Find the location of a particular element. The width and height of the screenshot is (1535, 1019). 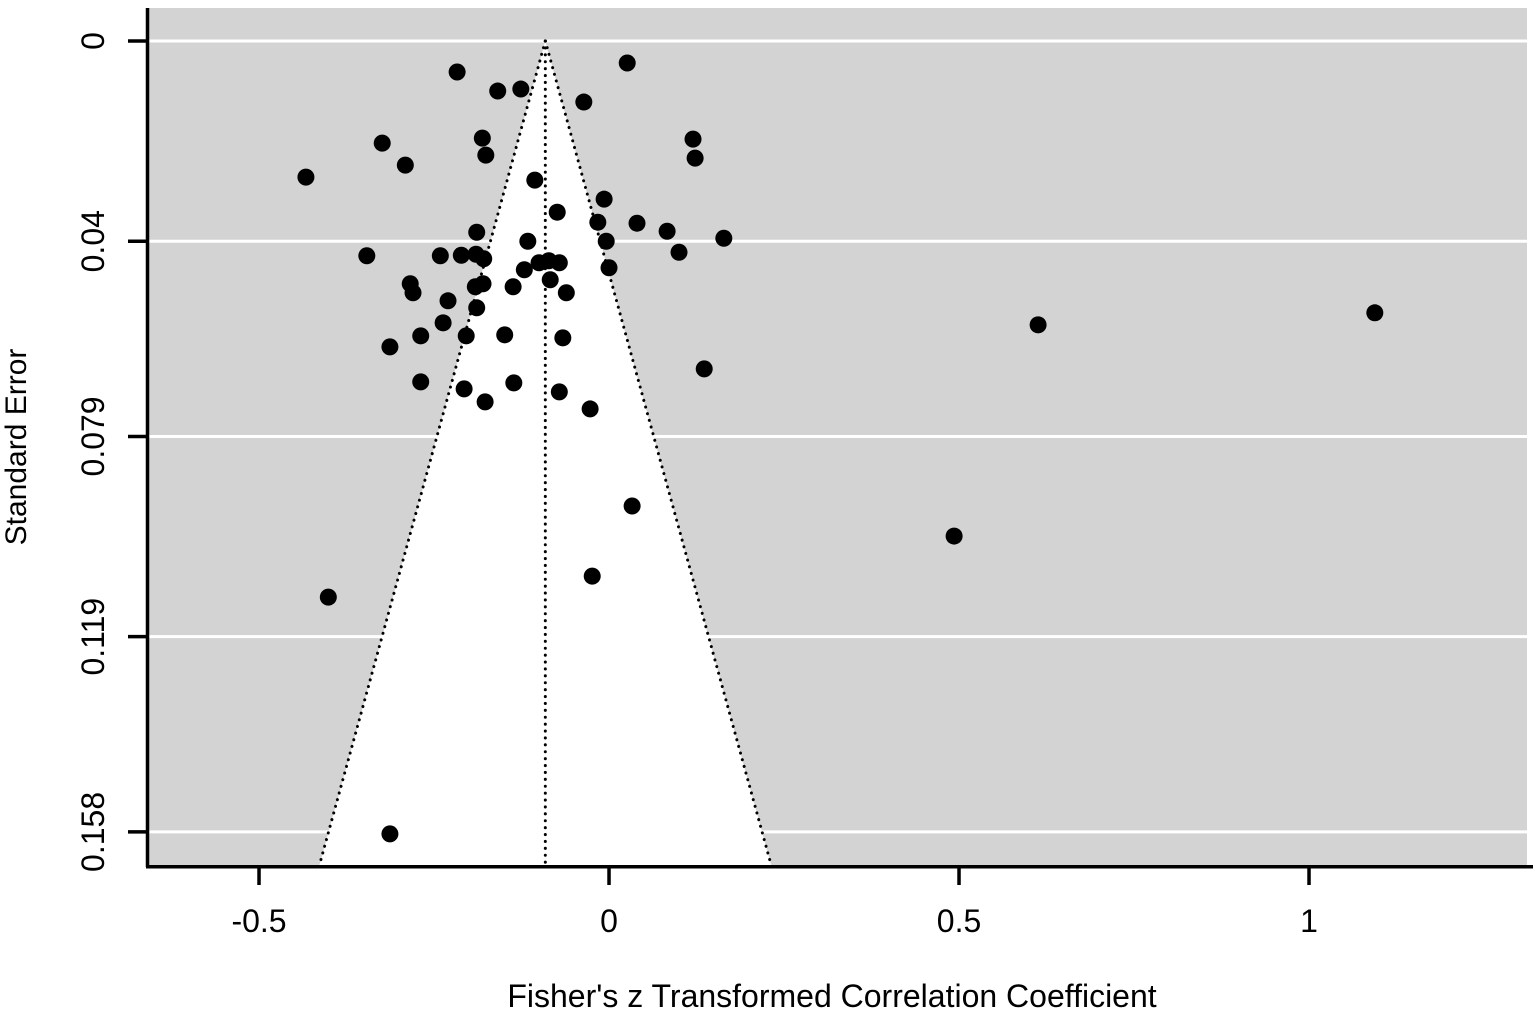

y-tick-label: 0.158 is located at coordinates (93, 832).